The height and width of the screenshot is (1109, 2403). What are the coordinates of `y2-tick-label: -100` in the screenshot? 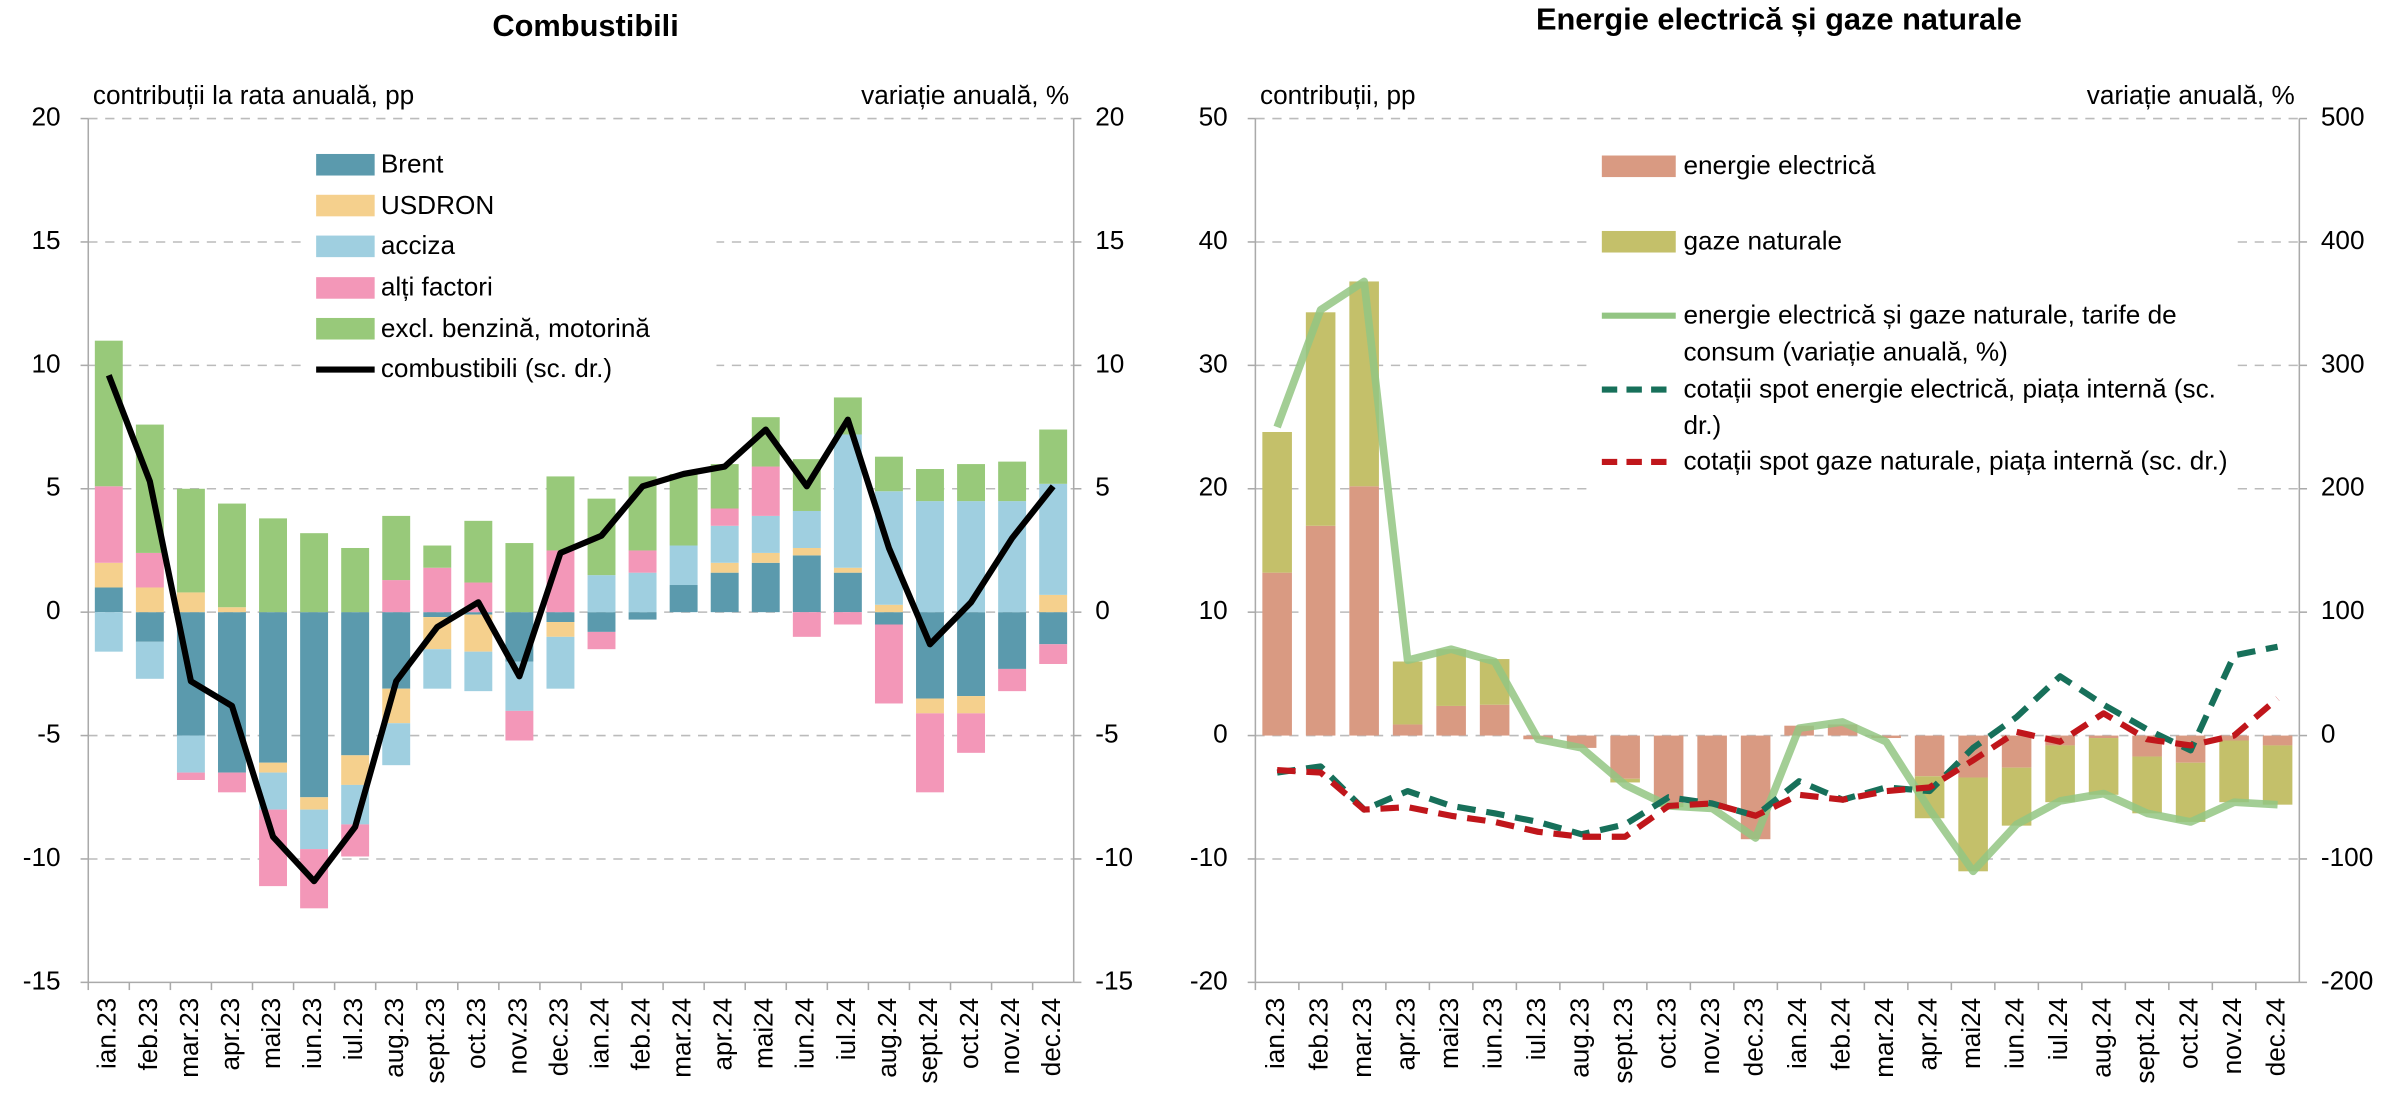 It's located at (2347, 857).